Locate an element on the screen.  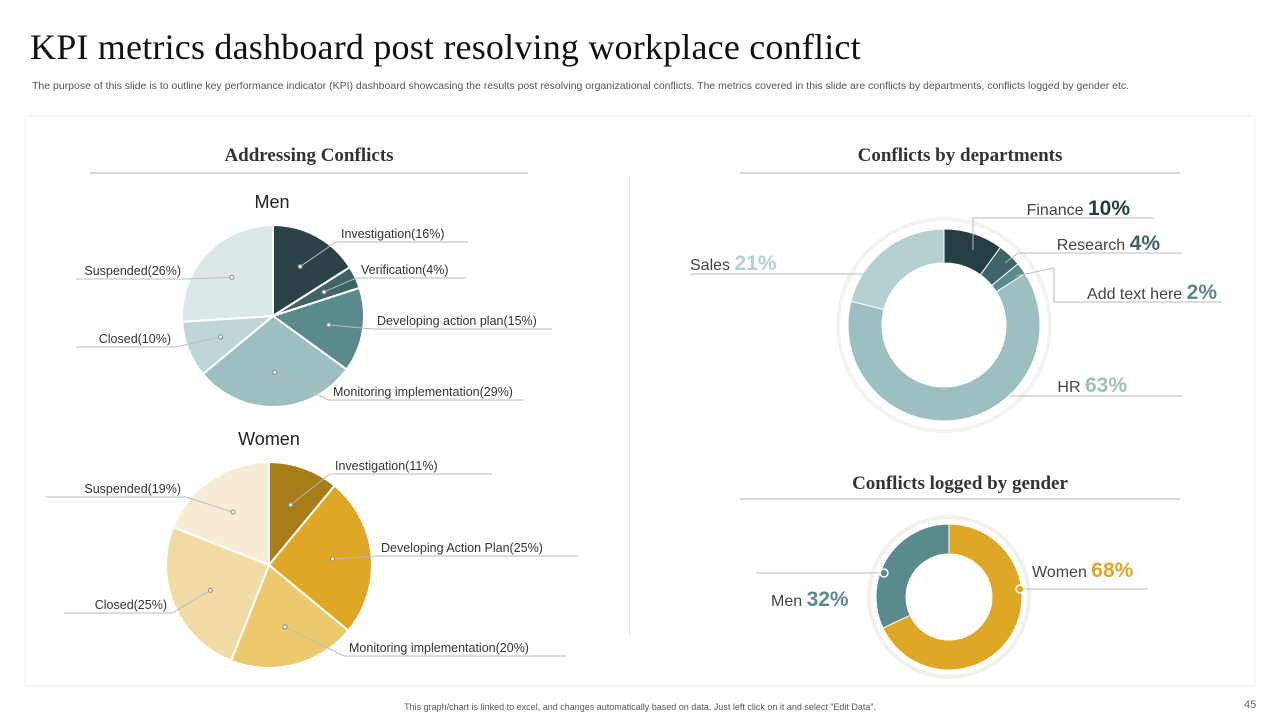
section-title-addressing-conflicts: Addressing Conflicts is located at coordinates (309, 155).